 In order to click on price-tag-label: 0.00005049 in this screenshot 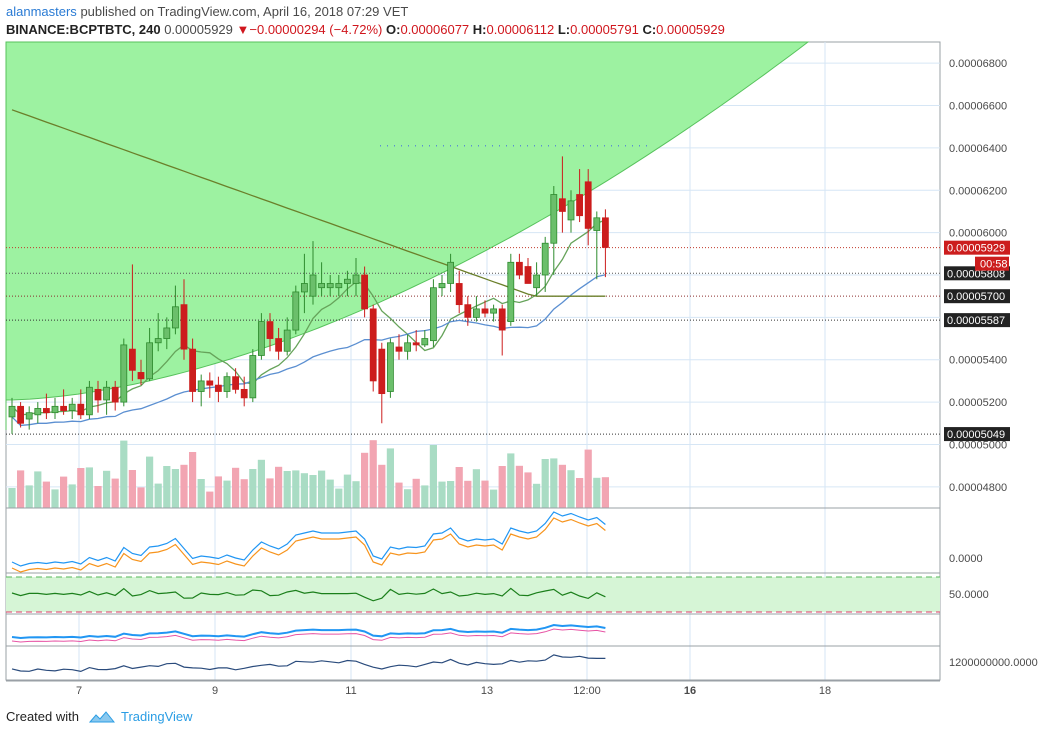, I will do `click(976, 435)`.